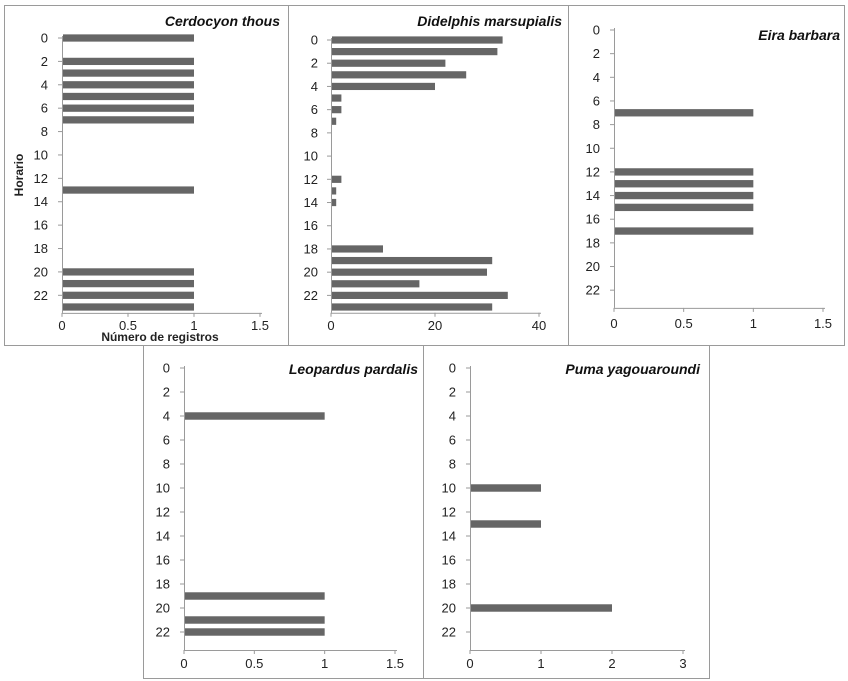  Describe the element at coordinates (633, 369) in the screenshot. I see `chart-title: Puma yagouaroundi` at that location.